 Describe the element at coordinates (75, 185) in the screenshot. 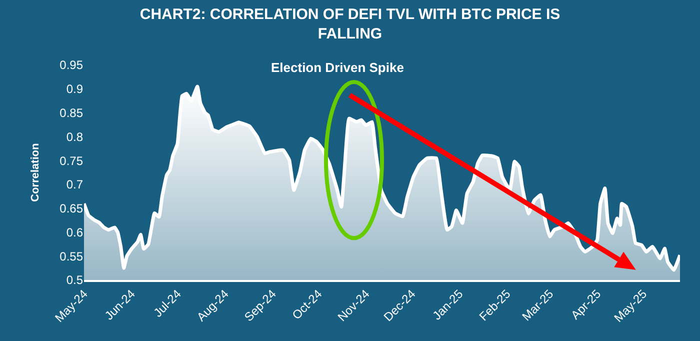

I see `y-tick-label: 0.7` at that location.